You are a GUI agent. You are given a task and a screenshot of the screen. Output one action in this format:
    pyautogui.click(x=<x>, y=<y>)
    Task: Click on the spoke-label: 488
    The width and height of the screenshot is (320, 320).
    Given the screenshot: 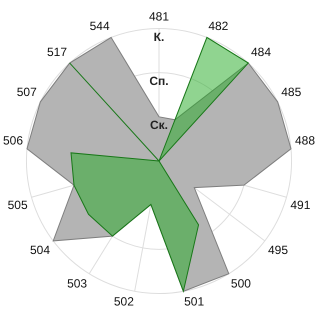 What is the action you would take?
    pyautogui.click(x=305, y=141)
    